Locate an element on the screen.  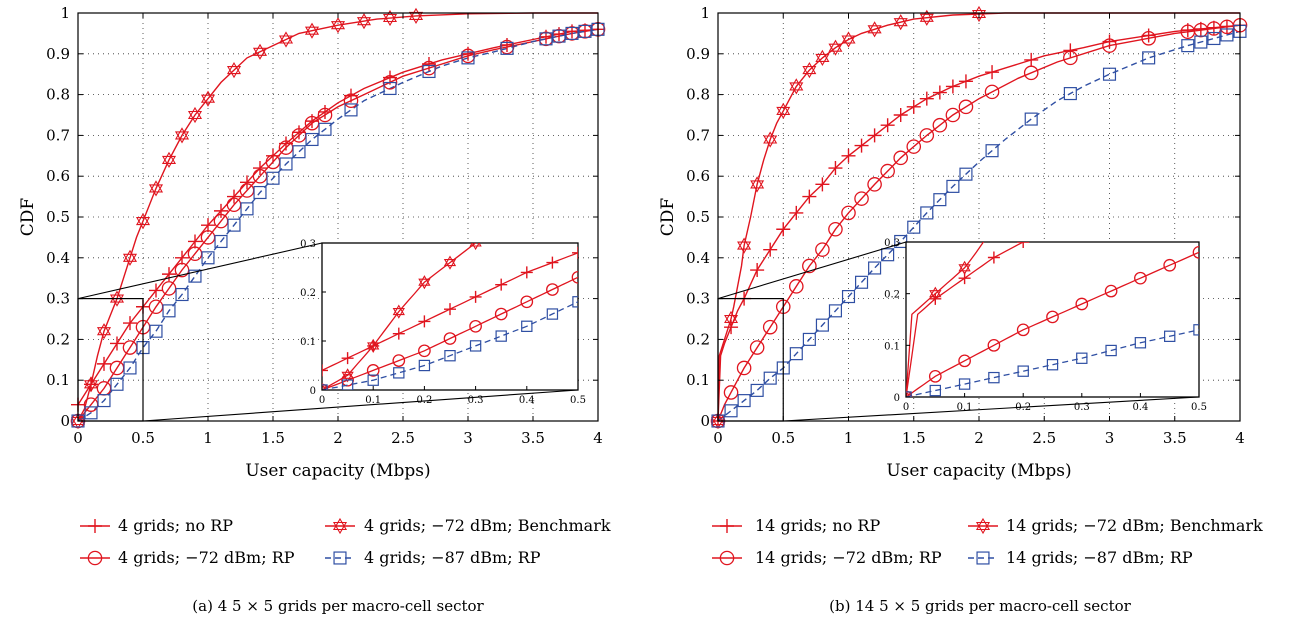
y-tick-label: 0 is located at coordinates (705, 421).